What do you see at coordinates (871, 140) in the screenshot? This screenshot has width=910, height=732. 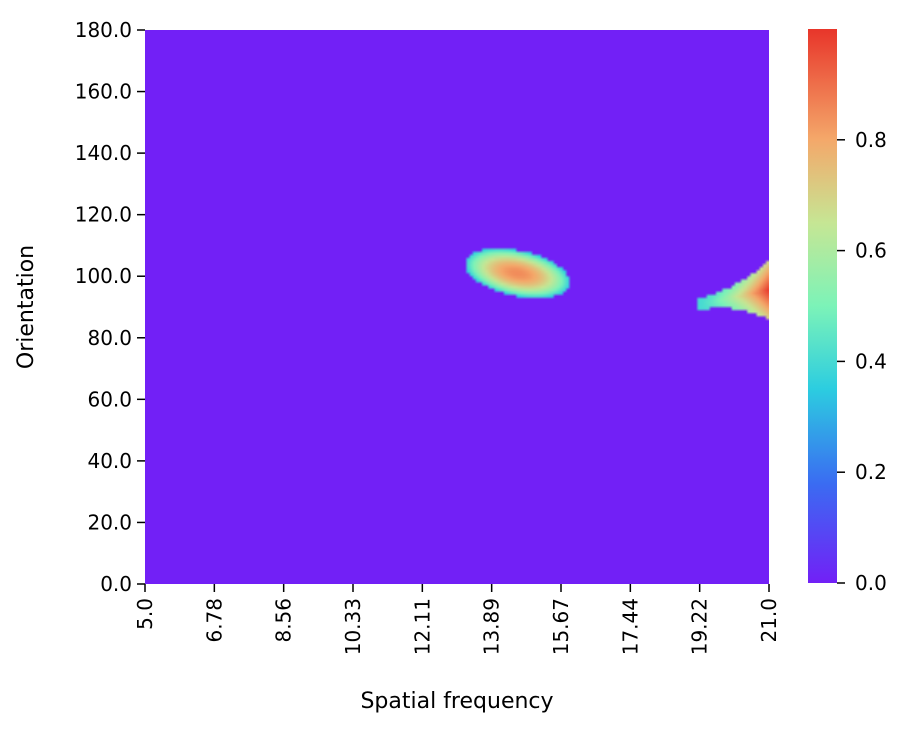 I see `colorbar-tick-label: 0.8` at bounding box center [871, 140].